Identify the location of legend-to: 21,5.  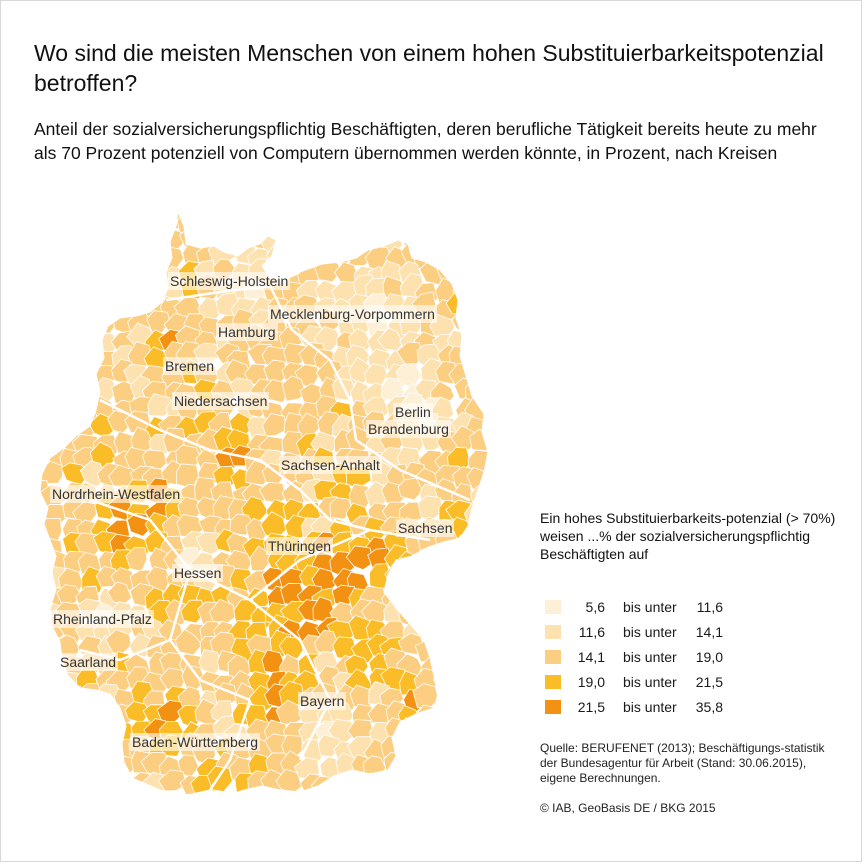
(709, 682).